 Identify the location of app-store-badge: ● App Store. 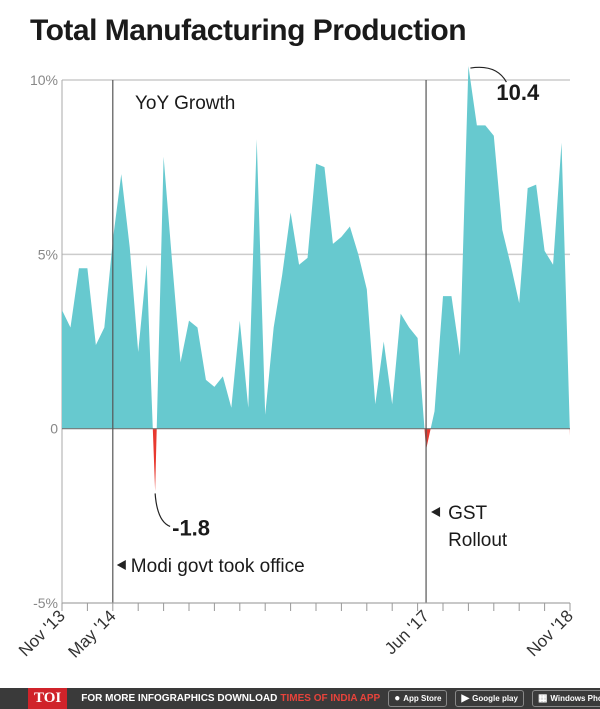
(418, 698).